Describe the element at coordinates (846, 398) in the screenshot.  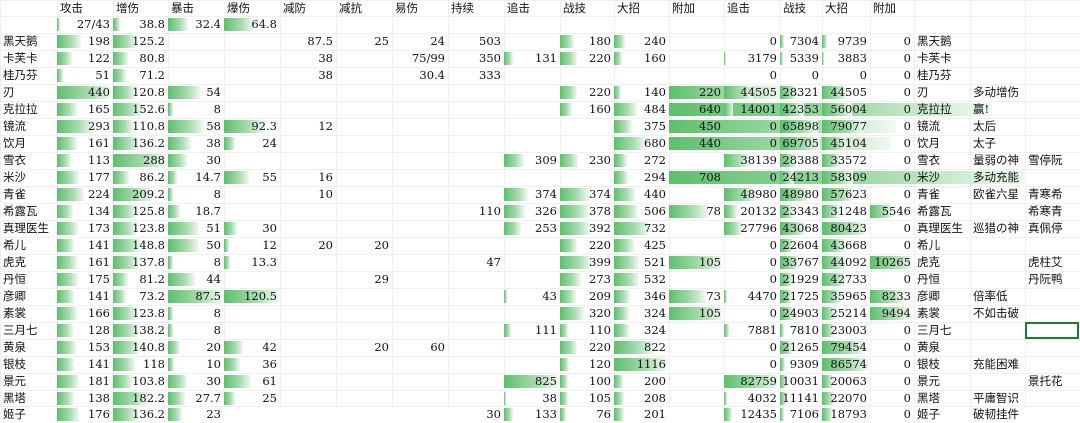
I see `table-cell: 22070` at that location.